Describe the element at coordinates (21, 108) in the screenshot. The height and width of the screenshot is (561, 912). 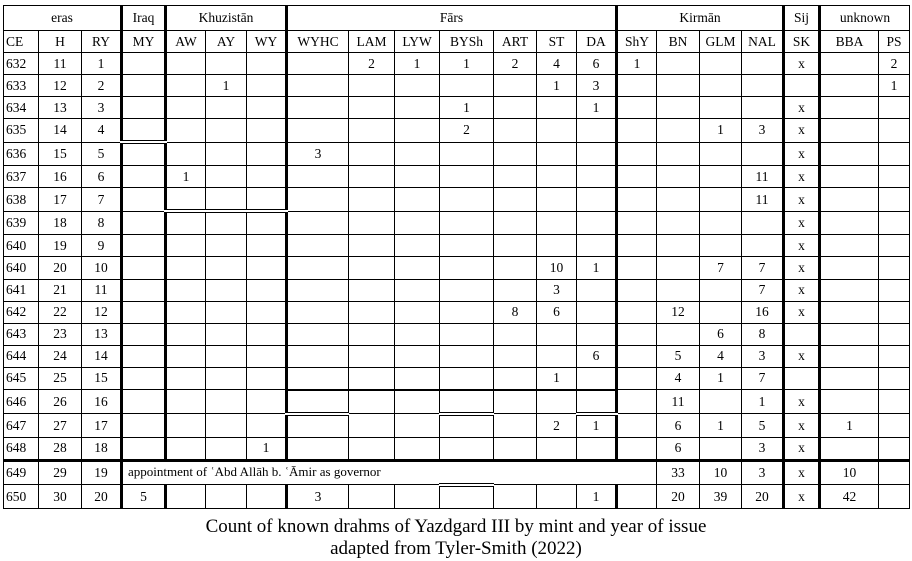
I see `table-cell: 634` at that location.